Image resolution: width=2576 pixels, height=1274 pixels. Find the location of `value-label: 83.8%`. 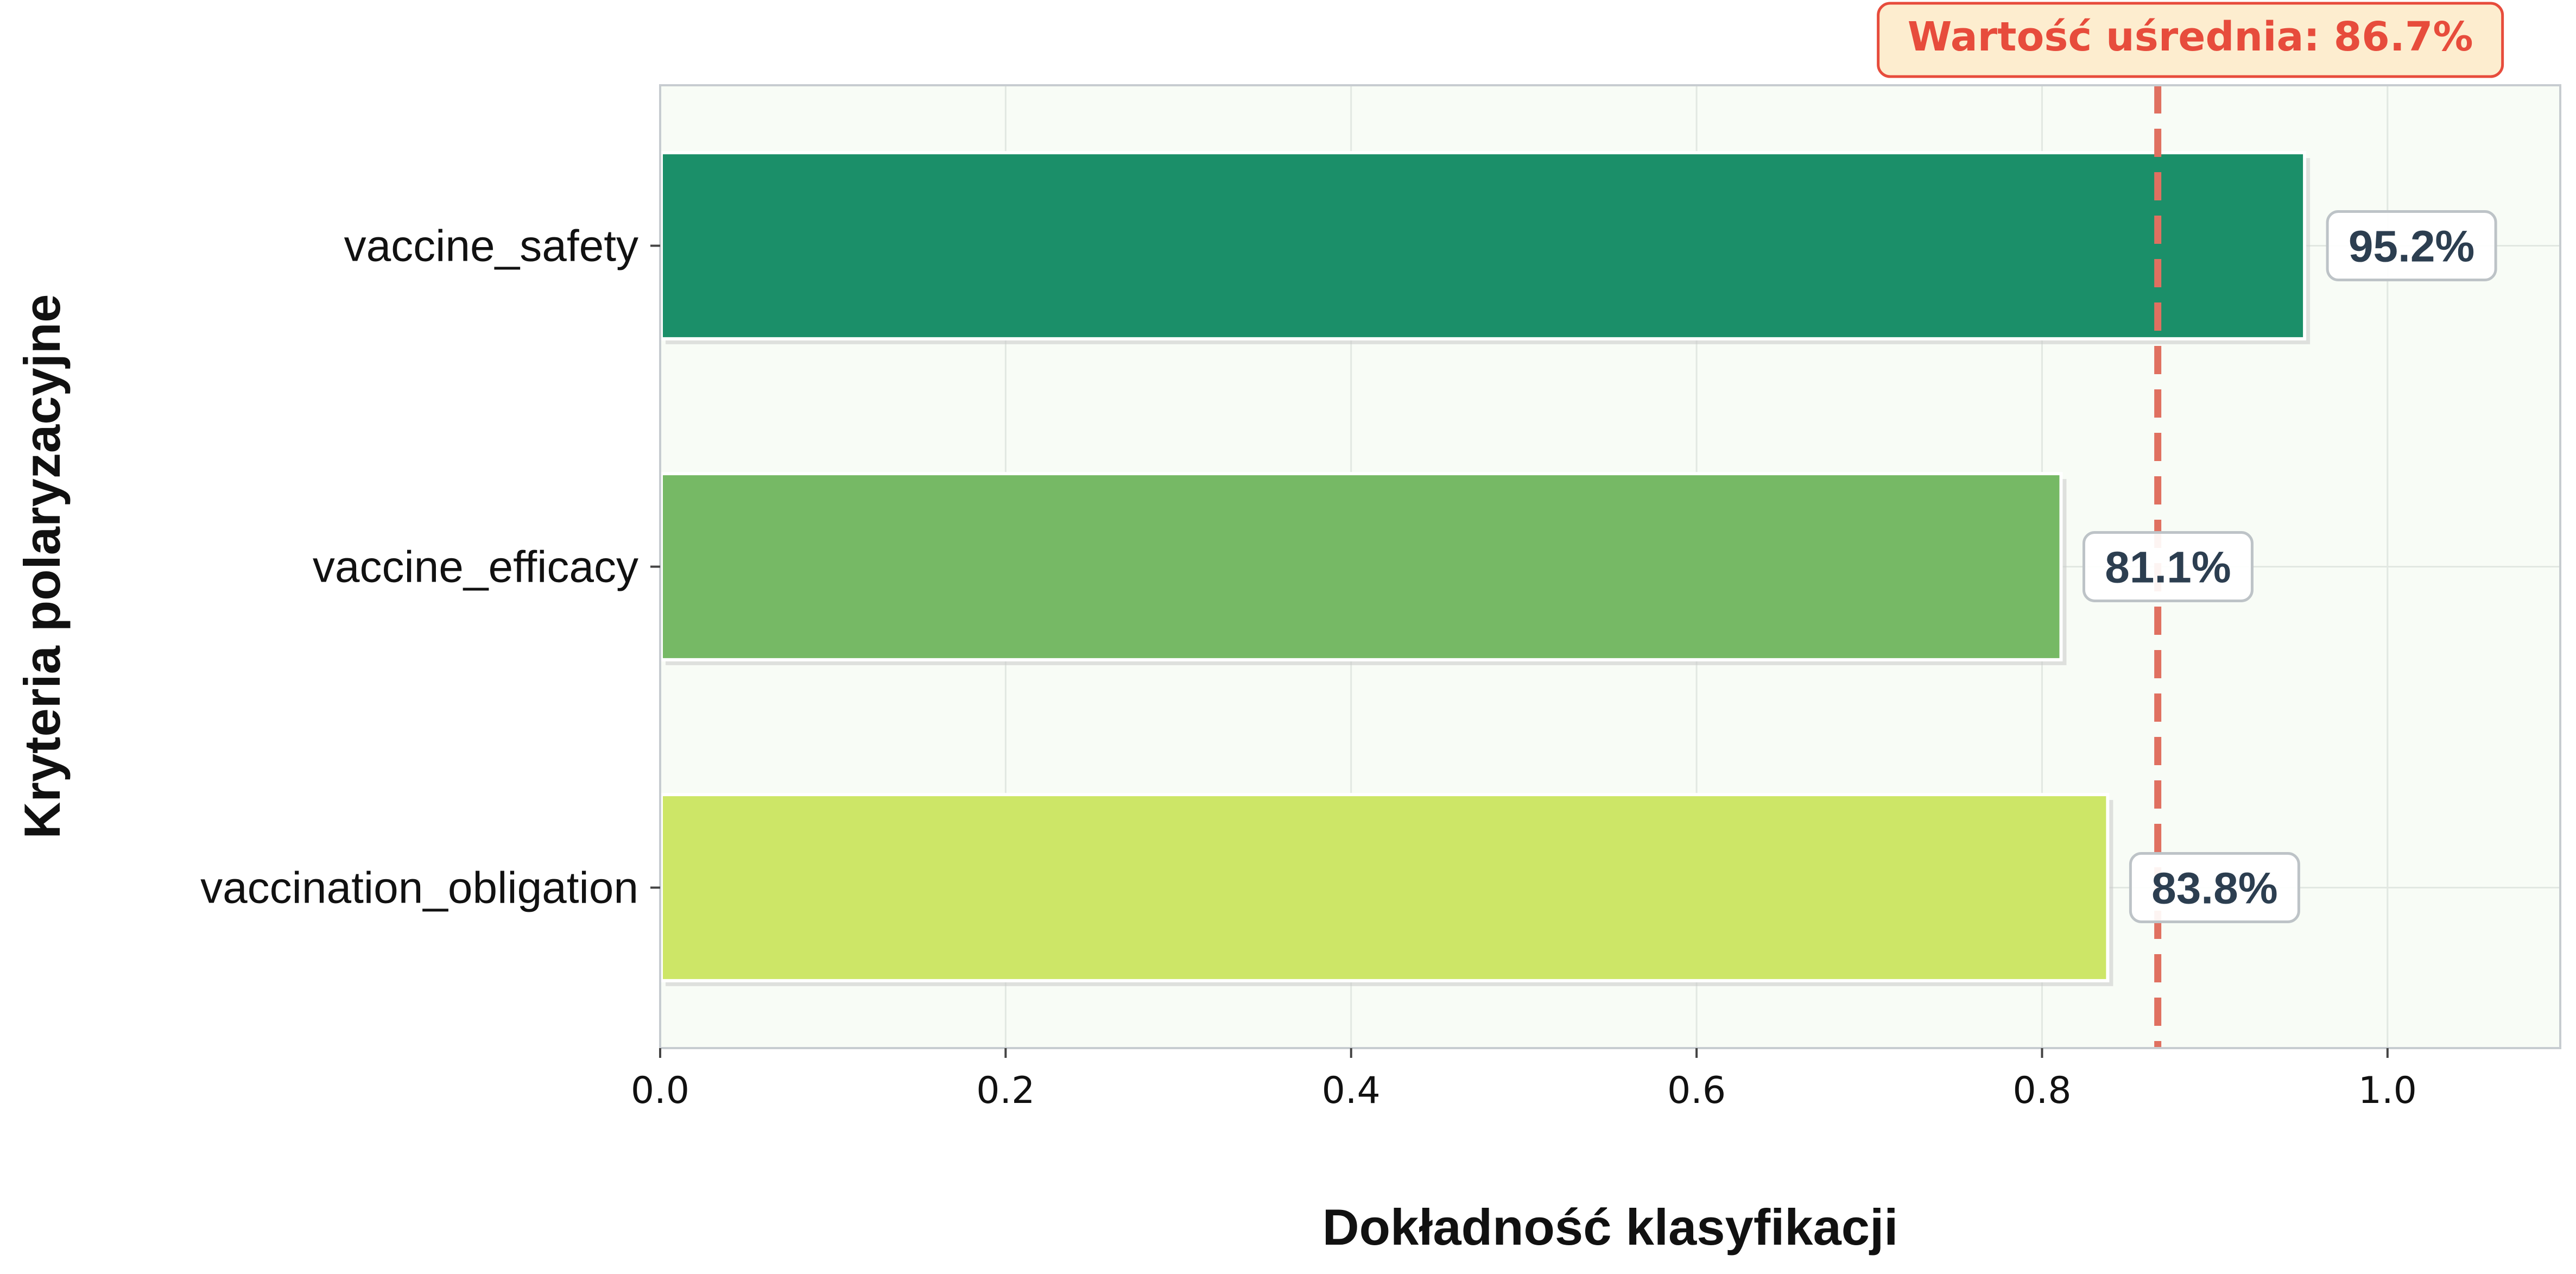

value-label: 83.8% is located at coordinates (2214, 888).